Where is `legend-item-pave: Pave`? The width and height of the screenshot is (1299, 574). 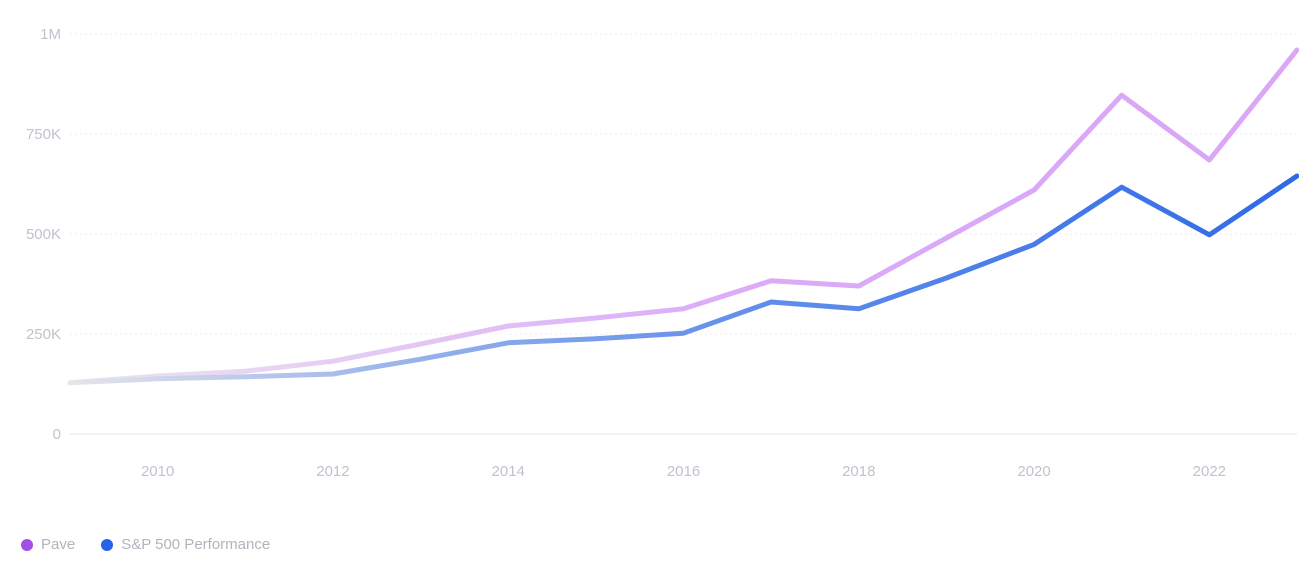 legend-item-pave: Pave is located at coordinates (48, 544).